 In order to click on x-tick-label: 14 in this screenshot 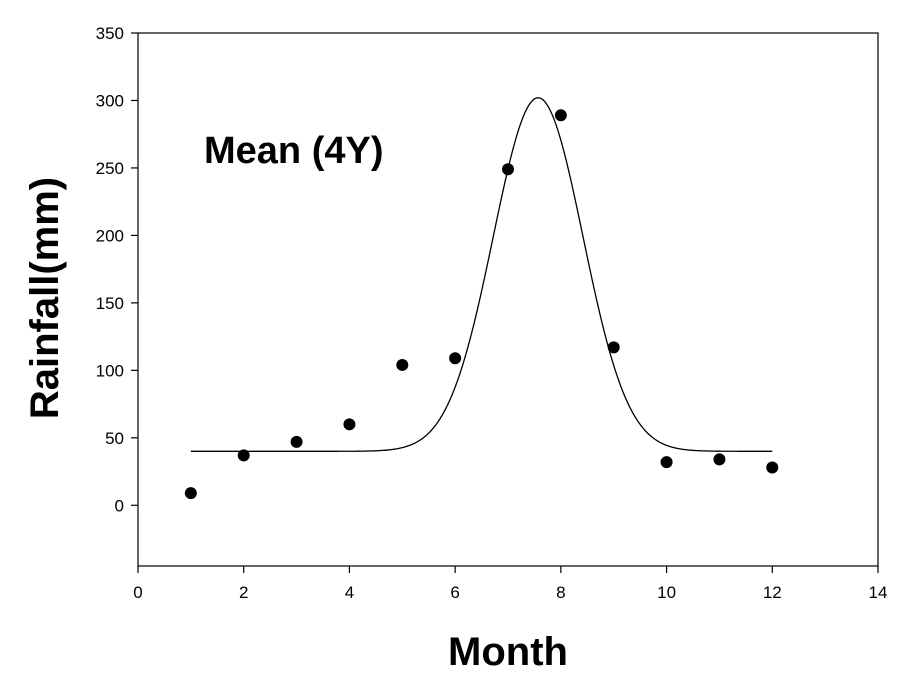, I will do `click(878, 592)`.